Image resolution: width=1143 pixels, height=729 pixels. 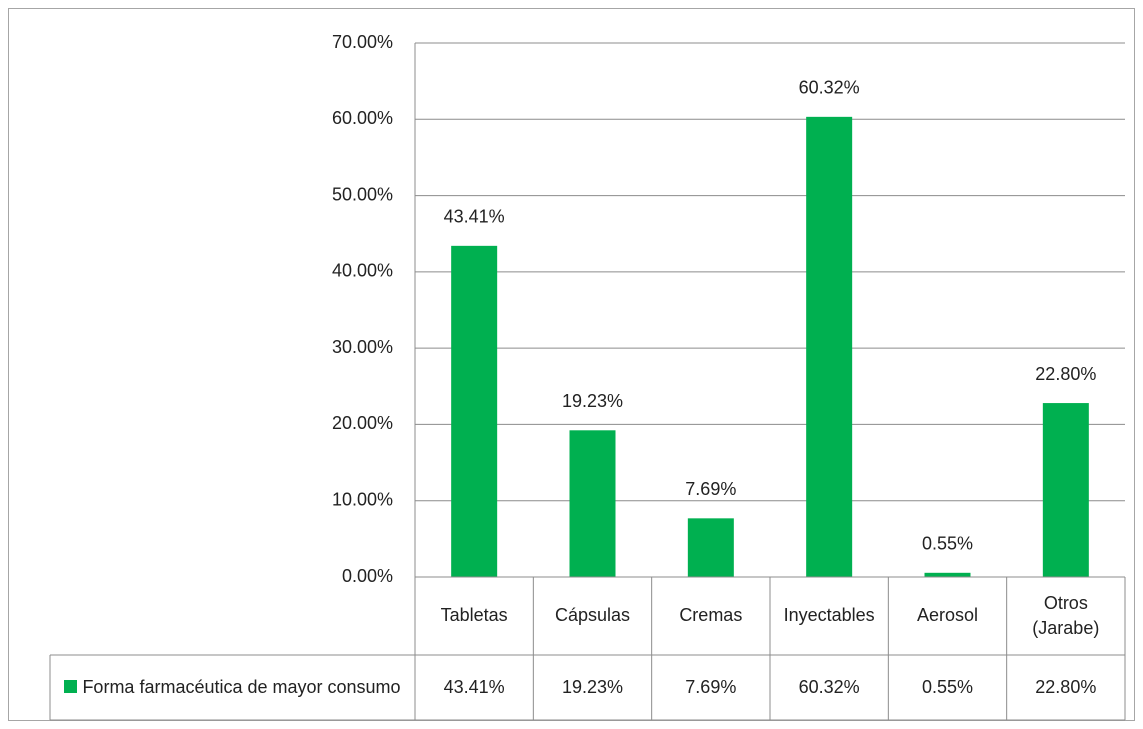 I want to click on table-value: 60.32%, so click(x=829, y=686).